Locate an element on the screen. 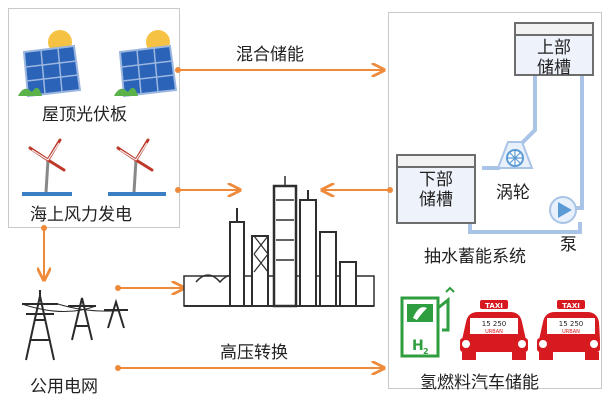 This screenshot has height=400, width=602. pump-label: 泵 is located at coordinates (568, 245).